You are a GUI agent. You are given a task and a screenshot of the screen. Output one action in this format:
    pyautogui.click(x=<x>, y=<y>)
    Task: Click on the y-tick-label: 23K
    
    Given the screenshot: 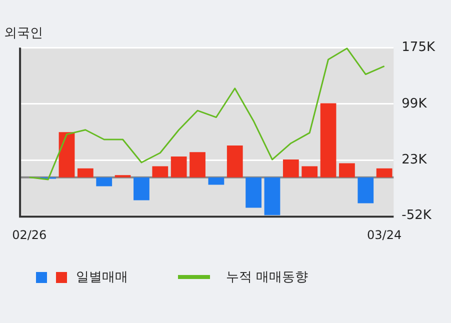 What is the action you would take?
    pyautogui.click(x=415, y=160)
    